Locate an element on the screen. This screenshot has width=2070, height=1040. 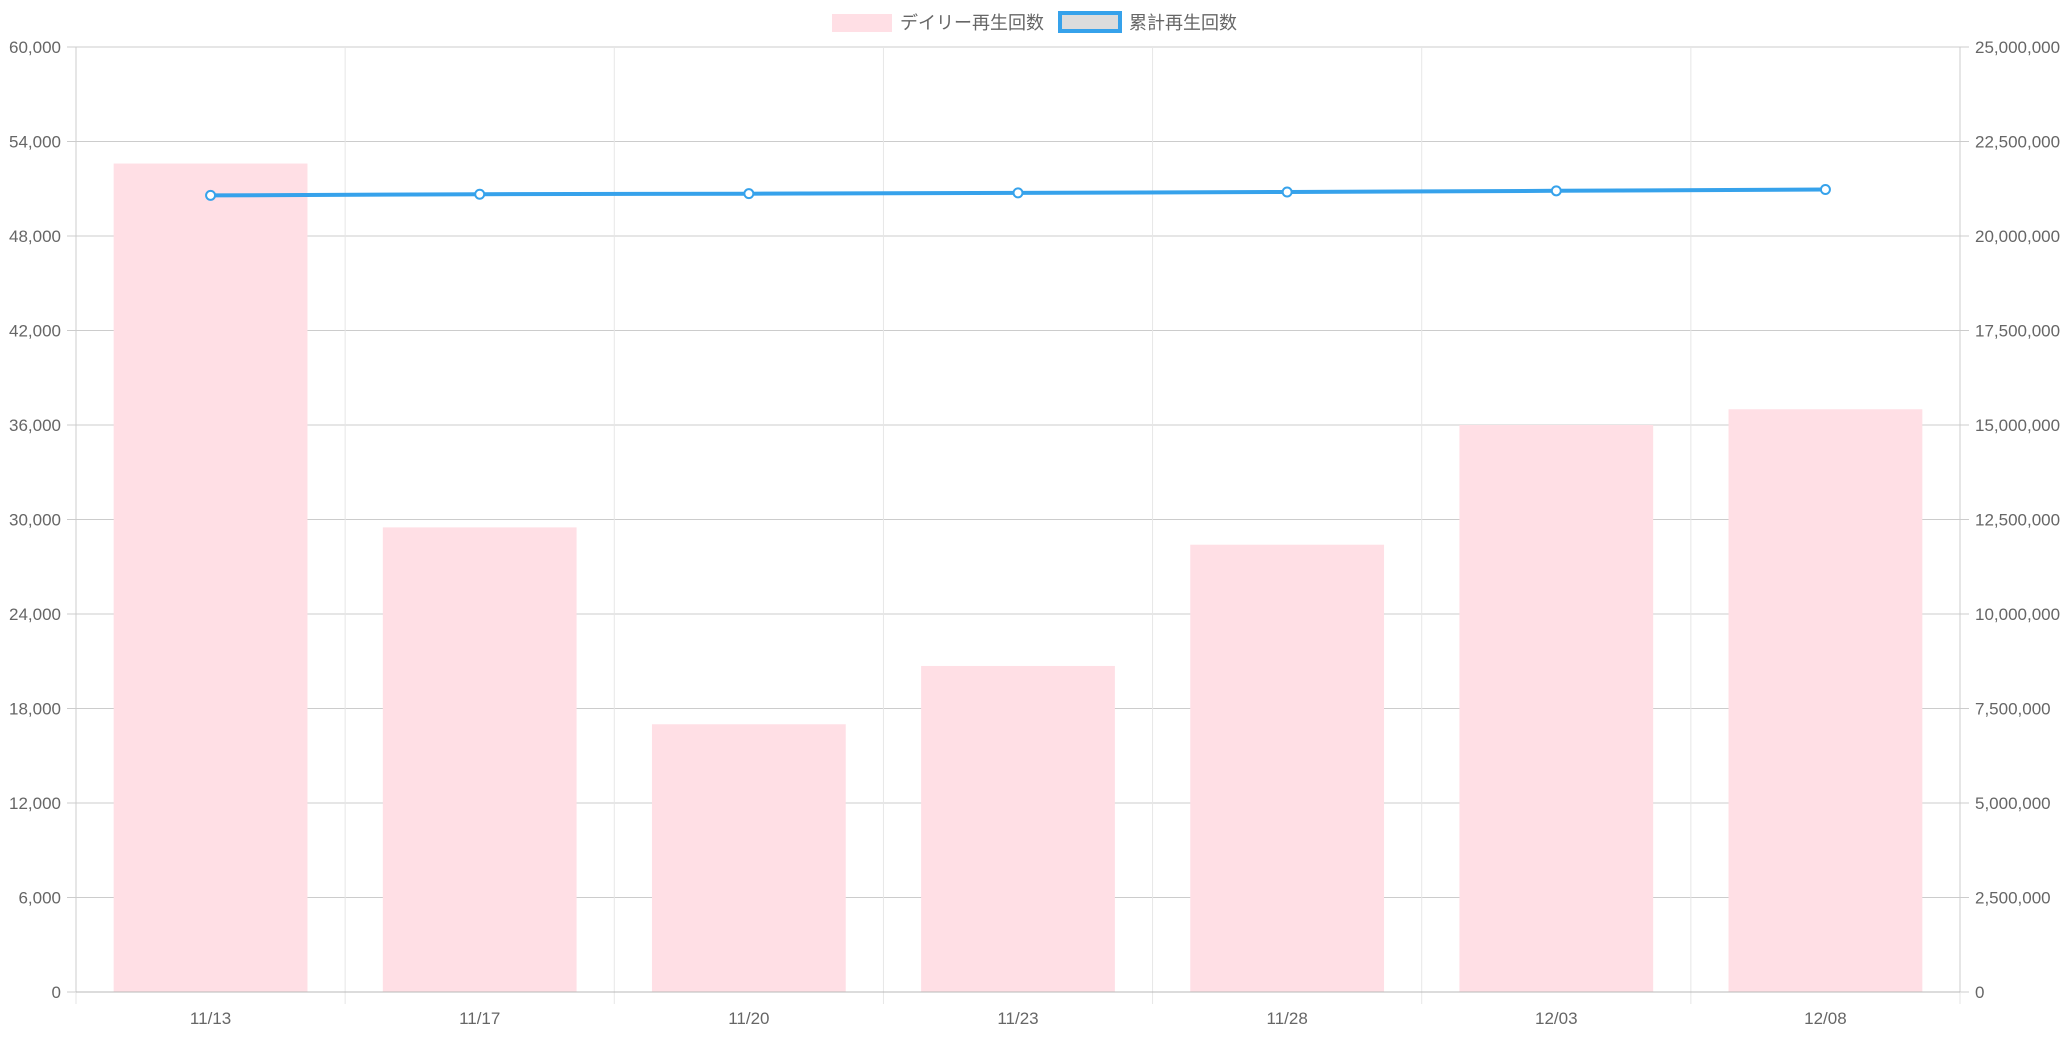
right-axis-tick-label: 7,500,000 is located at coordinates (2013, 709).